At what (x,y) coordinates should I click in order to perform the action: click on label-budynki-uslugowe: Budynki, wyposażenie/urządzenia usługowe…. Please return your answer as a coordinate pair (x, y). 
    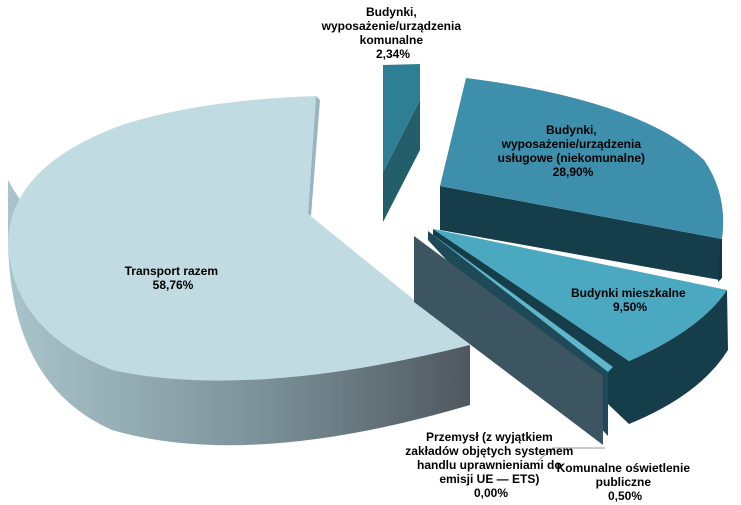
    Looking at the image, I should click on (573, 151).